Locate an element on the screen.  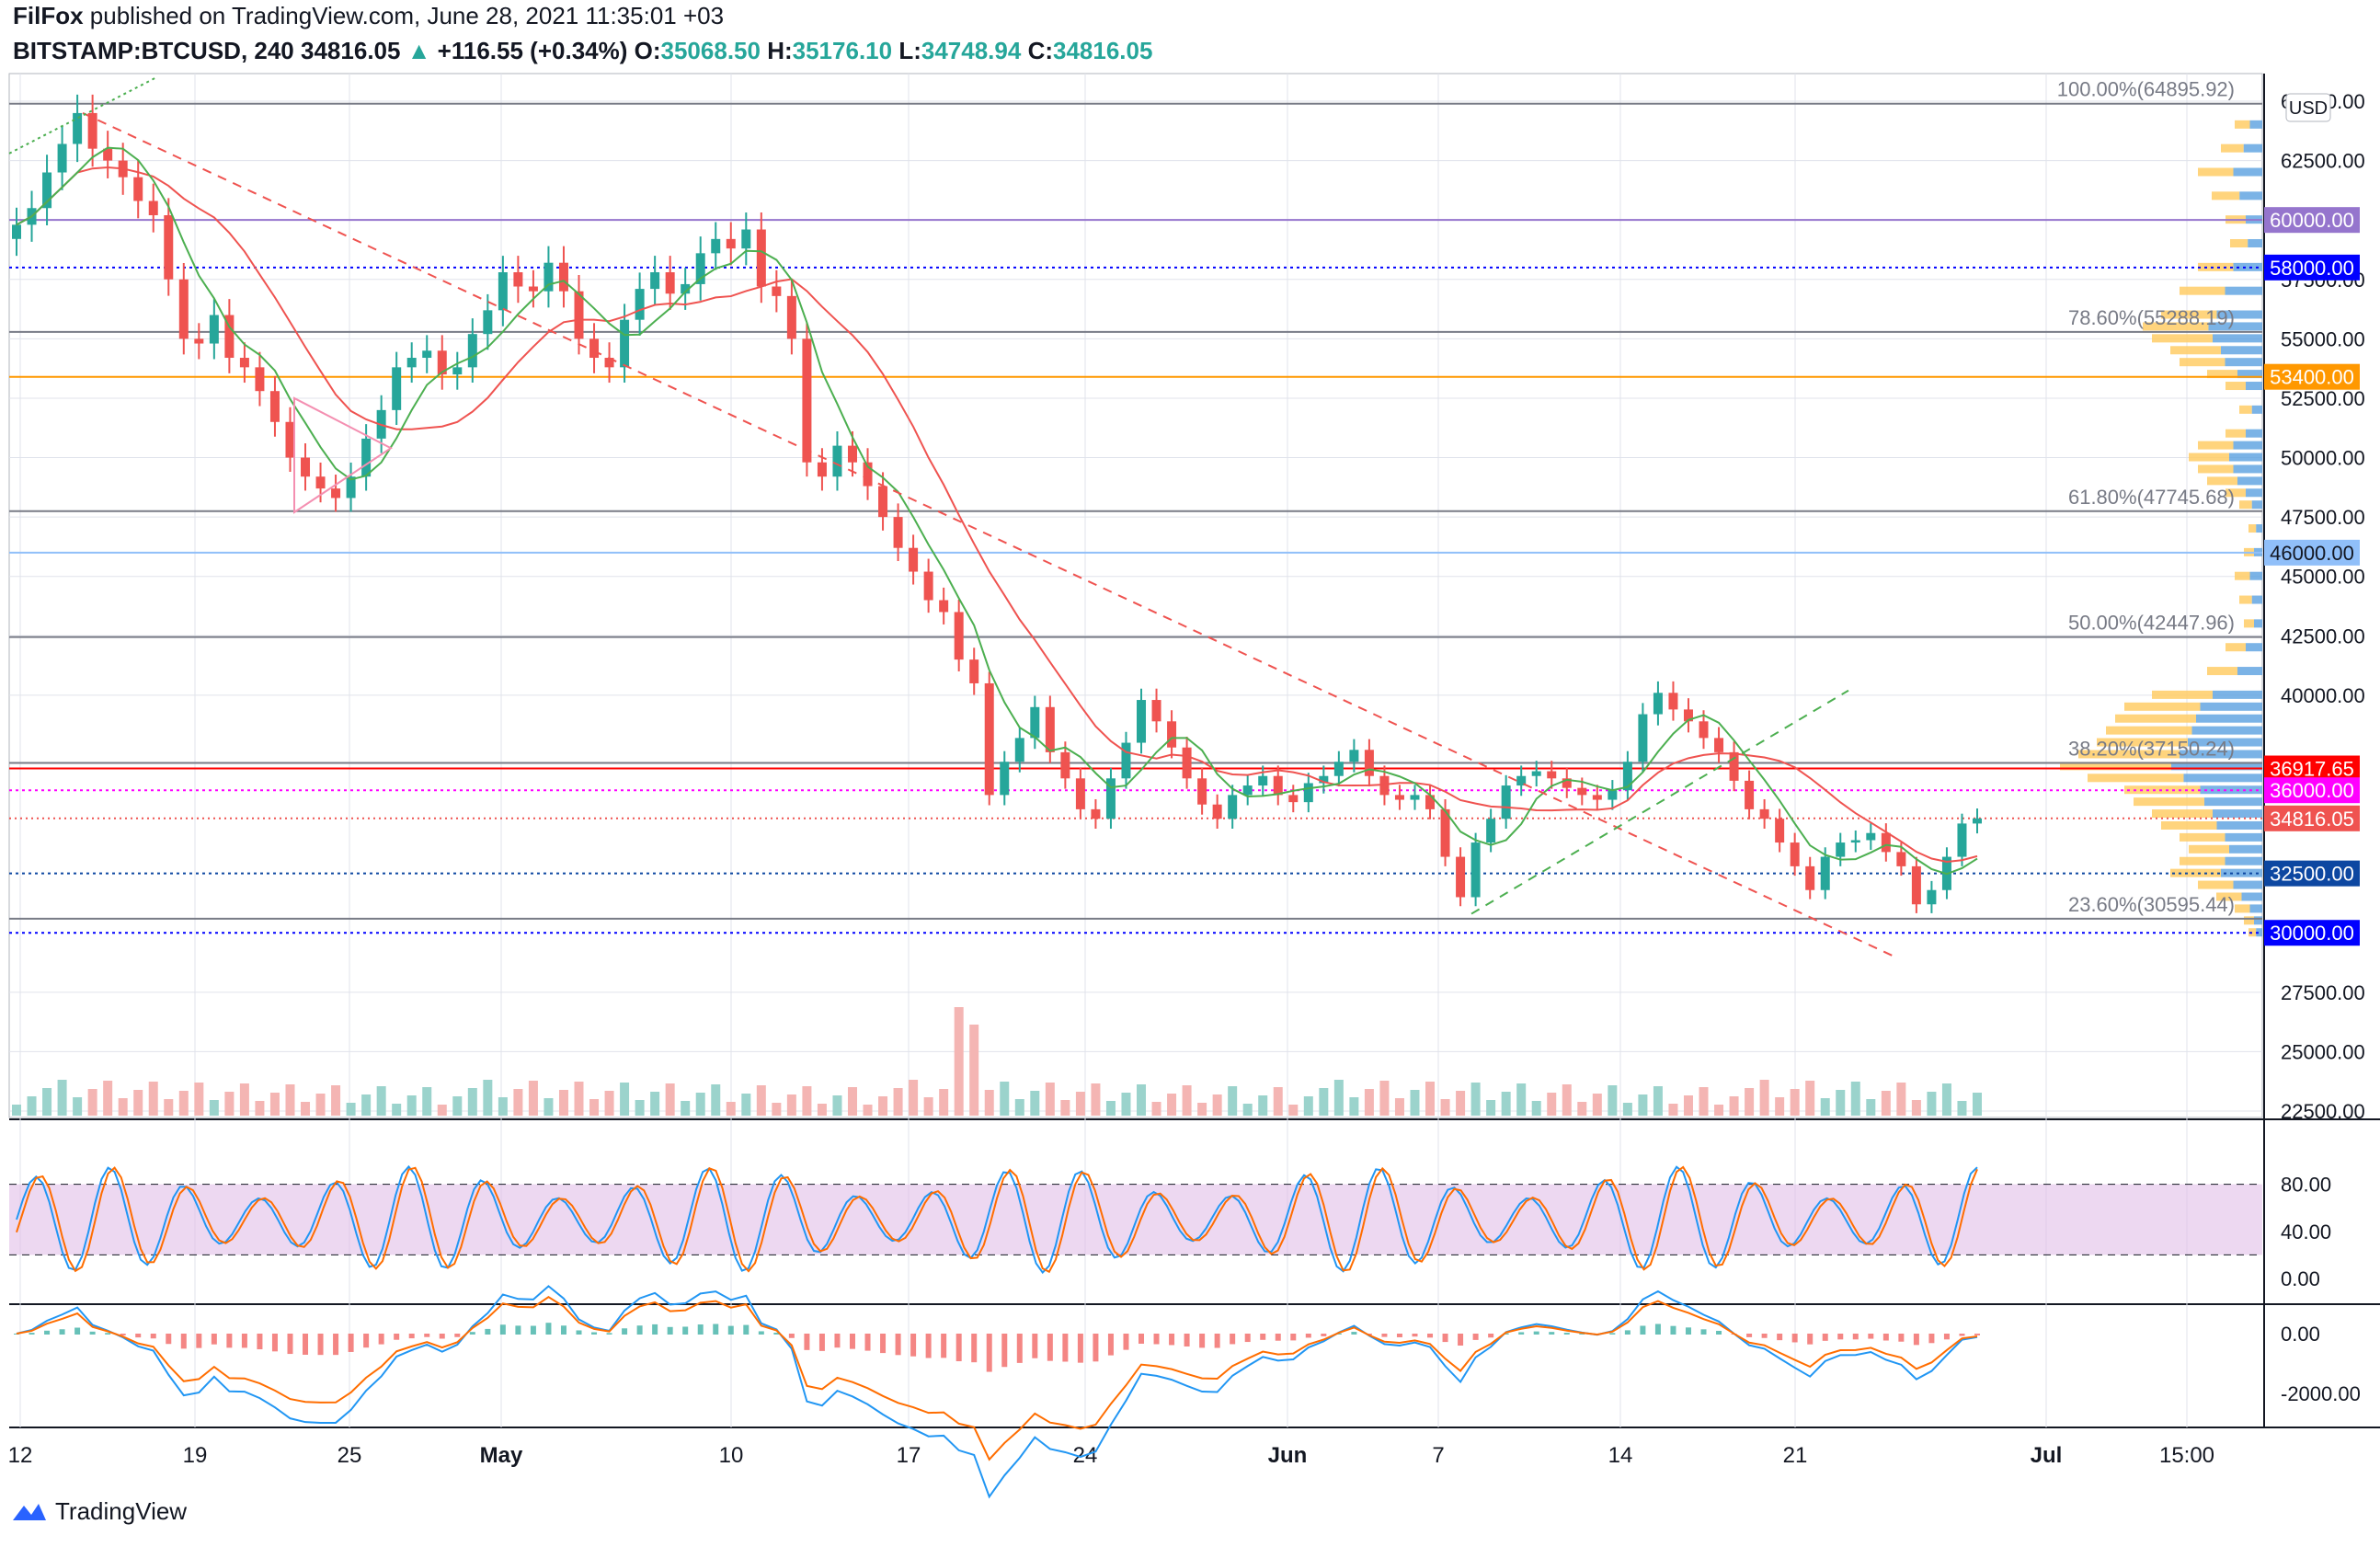
trendline-ascending is located at coordinates (1659, 802).